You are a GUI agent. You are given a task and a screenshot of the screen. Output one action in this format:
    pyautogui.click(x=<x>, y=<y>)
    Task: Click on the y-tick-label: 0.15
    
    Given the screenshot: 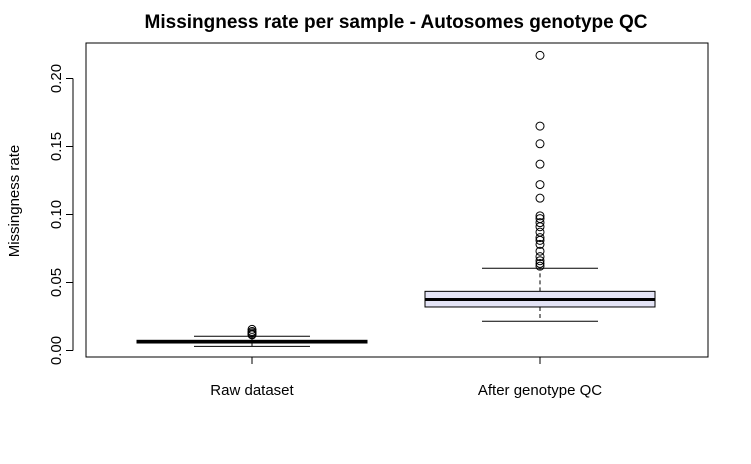 What is the action you would take?
    pyautogui.click(x=56, y=146)
    